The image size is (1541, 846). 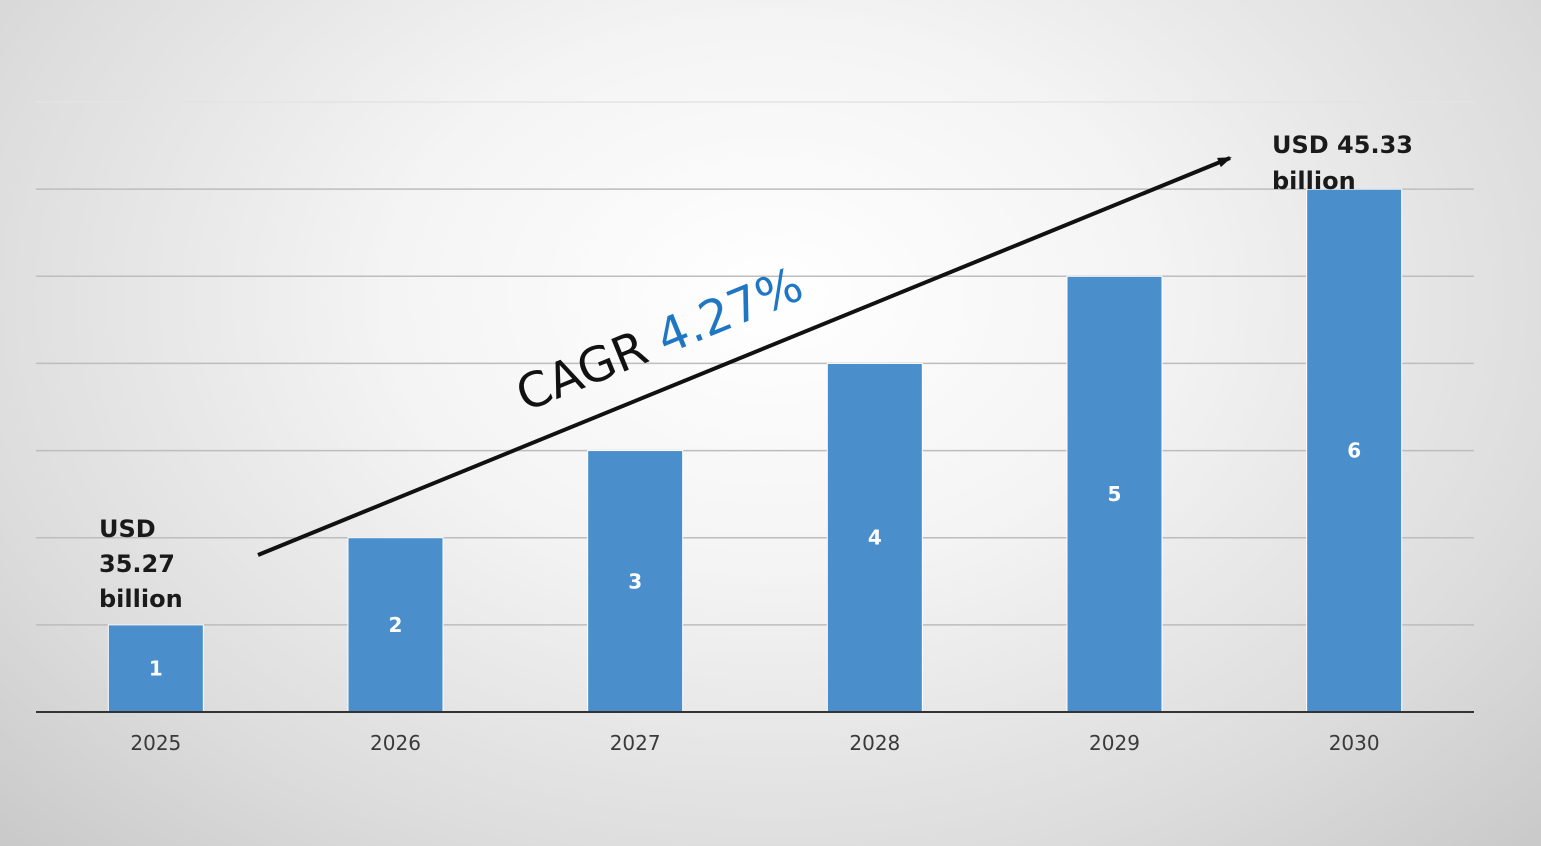 I want to click on bar-value-label: 5, so click(x=1115, y=494).